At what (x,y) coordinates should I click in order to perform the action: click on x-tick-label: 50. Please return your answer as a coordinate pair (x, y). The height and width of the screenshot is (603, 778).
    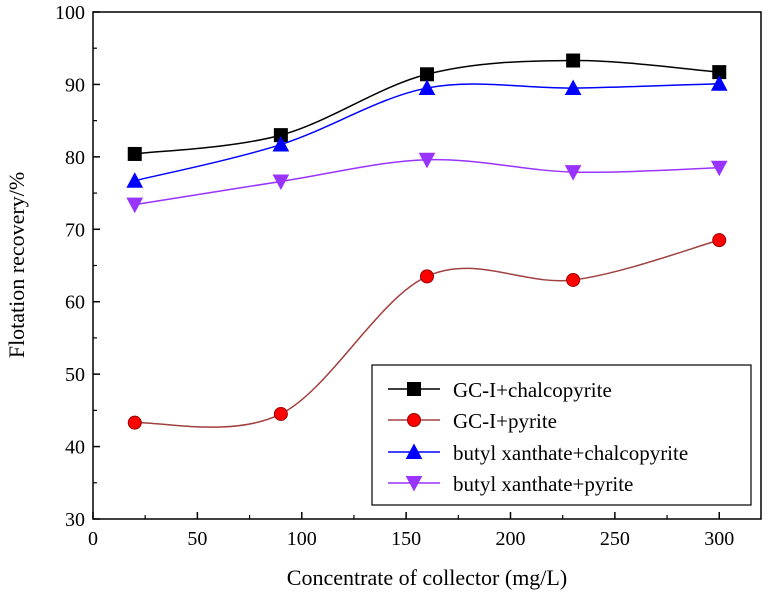
    Looking at the image, I should click on (197, 539).